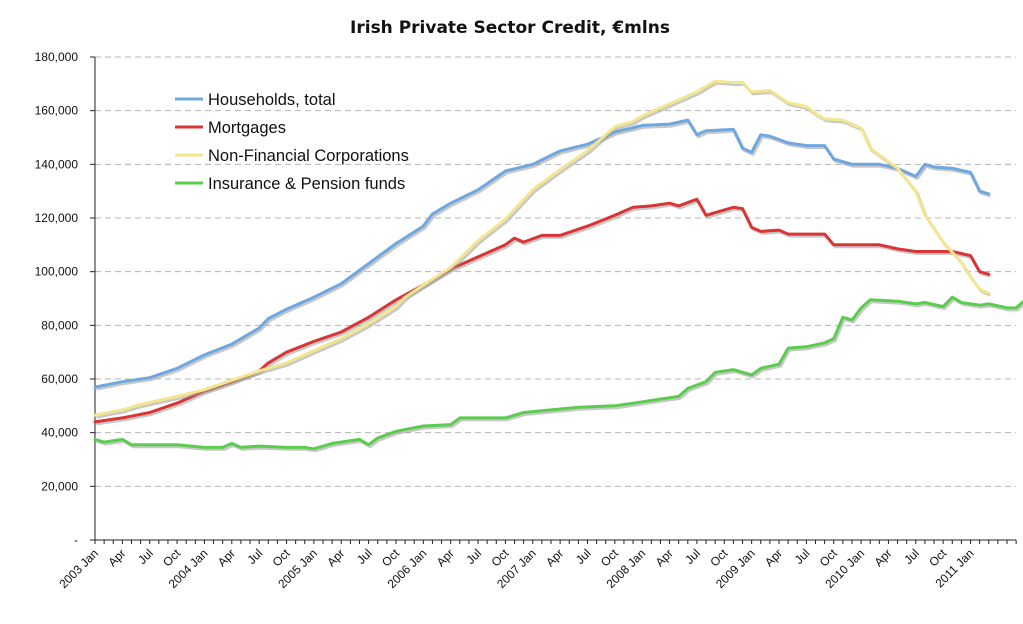 Image resolution: width=1023 pixels, height=624 pixels. Describe the element at coordinates (272, 100) in the screenshot. I see `legend-label-households-total: Households, total` at that location.